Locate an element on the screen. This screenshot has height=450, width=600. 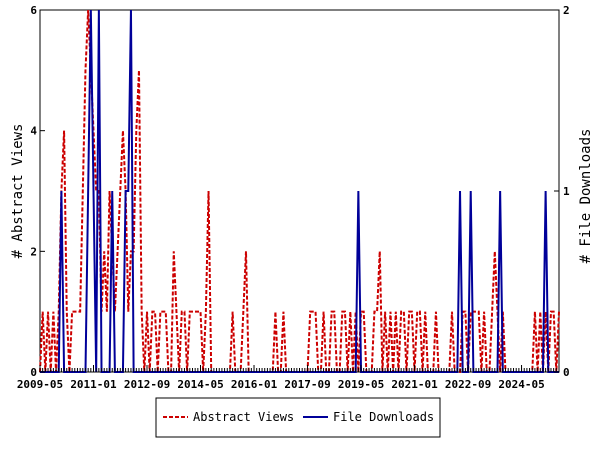
legend-box is located at coordinates (298, 417).